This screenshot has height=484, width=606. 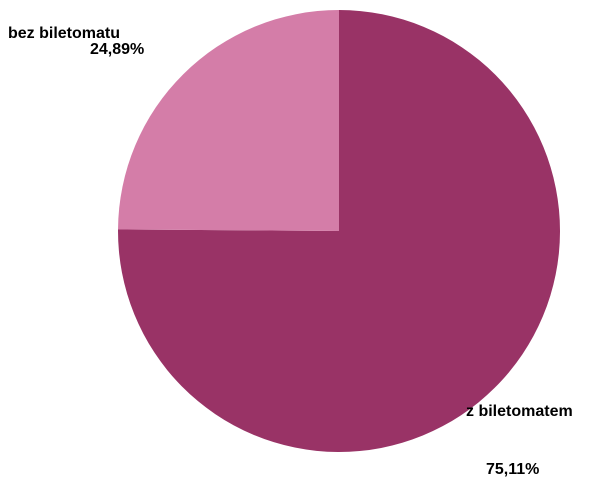 What do you see at coordinates (512, 469) in the screenshot?
I see `slice-value-z-biletomatem: 75,11%` at bounding box center [512, 469].